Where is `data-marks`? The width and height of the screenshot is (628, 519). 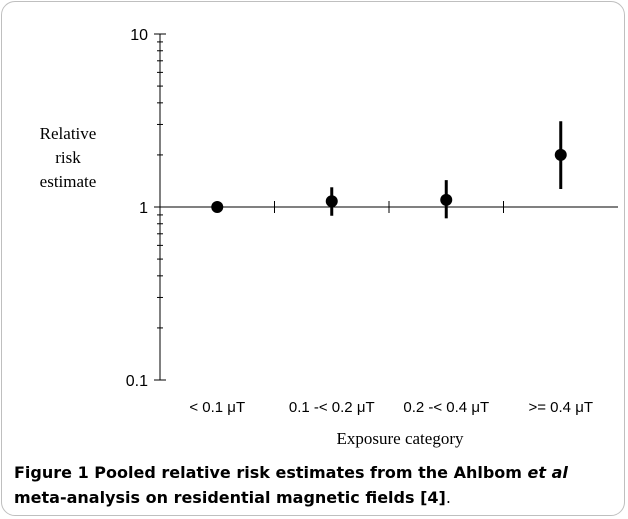 data-marks is located at coordinates (389, 170).